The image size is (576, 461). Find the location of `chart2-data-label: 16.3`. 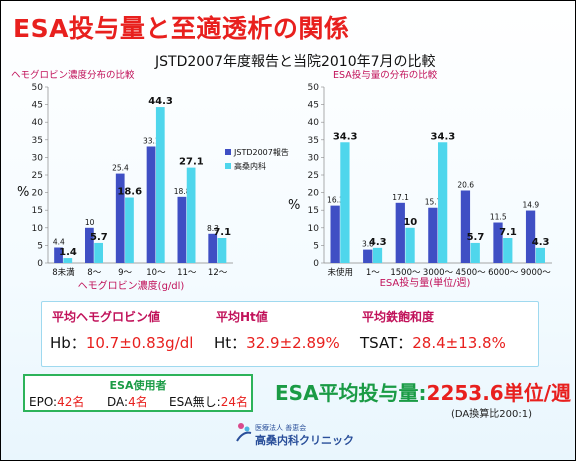

chart2-data-label: 16.3 is located at coordinates (335, 200).